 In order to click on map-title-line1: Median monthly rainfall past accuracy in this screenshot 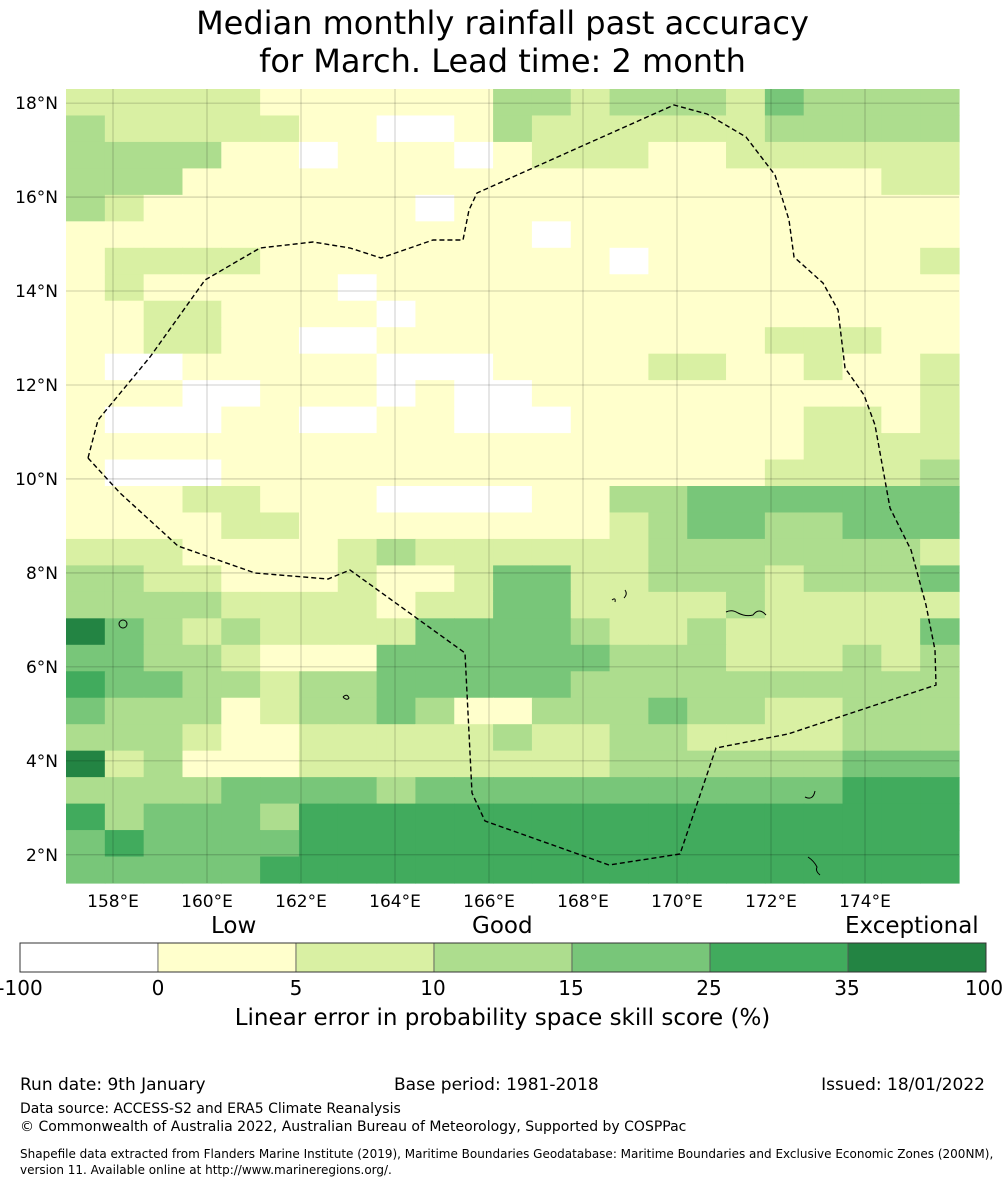, I will do `click(502, 23)`.